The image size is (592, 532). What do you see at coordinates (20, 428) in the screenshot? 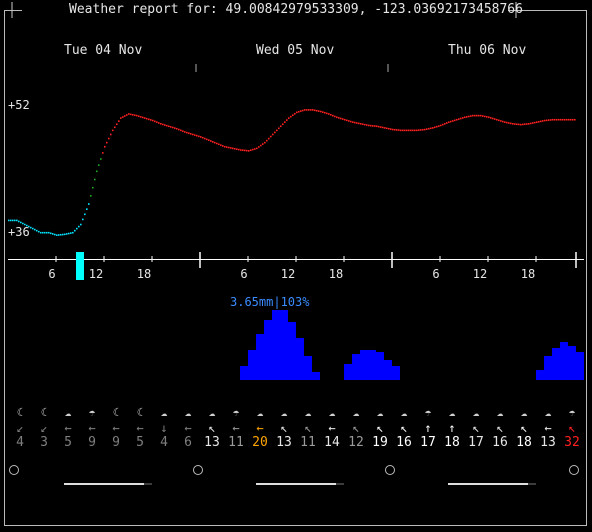
I see `wind-direction-icon: ↙` at bounding box center [20, 428].